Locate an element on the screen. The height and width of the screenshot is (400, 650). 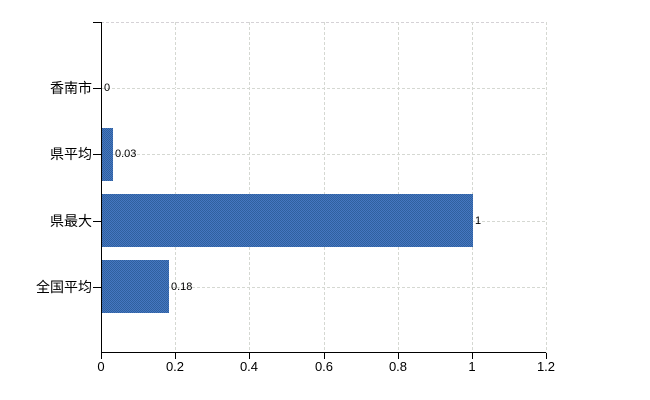
x-tick-label: 0.6 is located at coordinates (324, 366).